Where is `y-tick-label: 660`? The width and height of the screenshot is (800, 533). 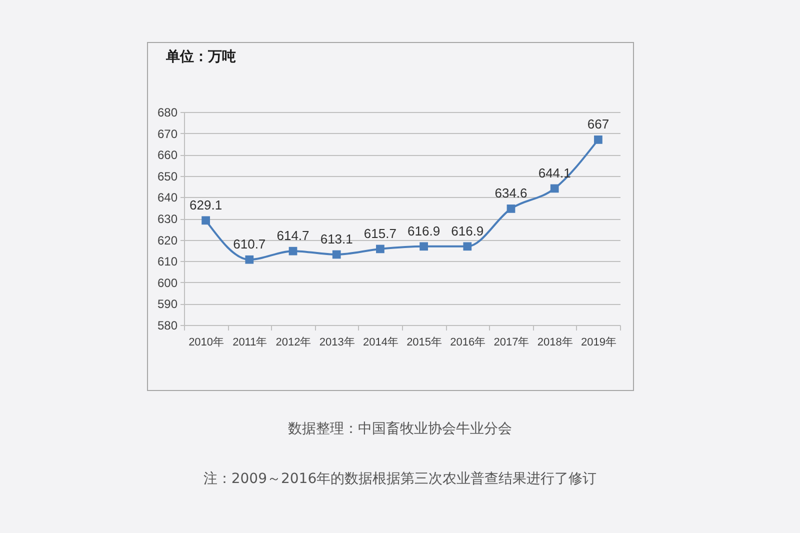
y-tick-label: 660 is located at coordinates (167, 155).